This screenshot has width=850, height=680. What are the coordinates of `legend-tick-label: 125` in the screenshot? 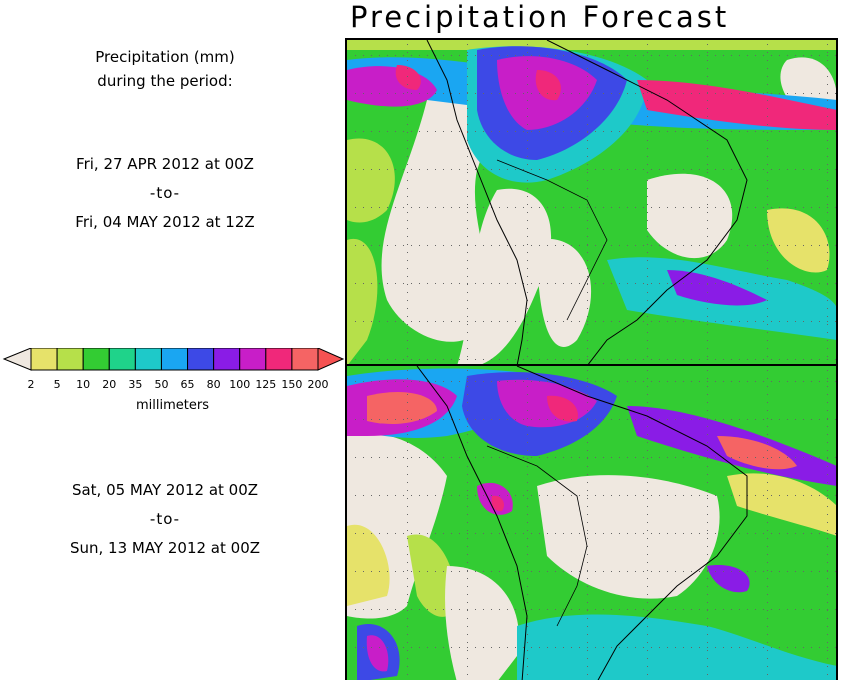 It's located at (266, 384).